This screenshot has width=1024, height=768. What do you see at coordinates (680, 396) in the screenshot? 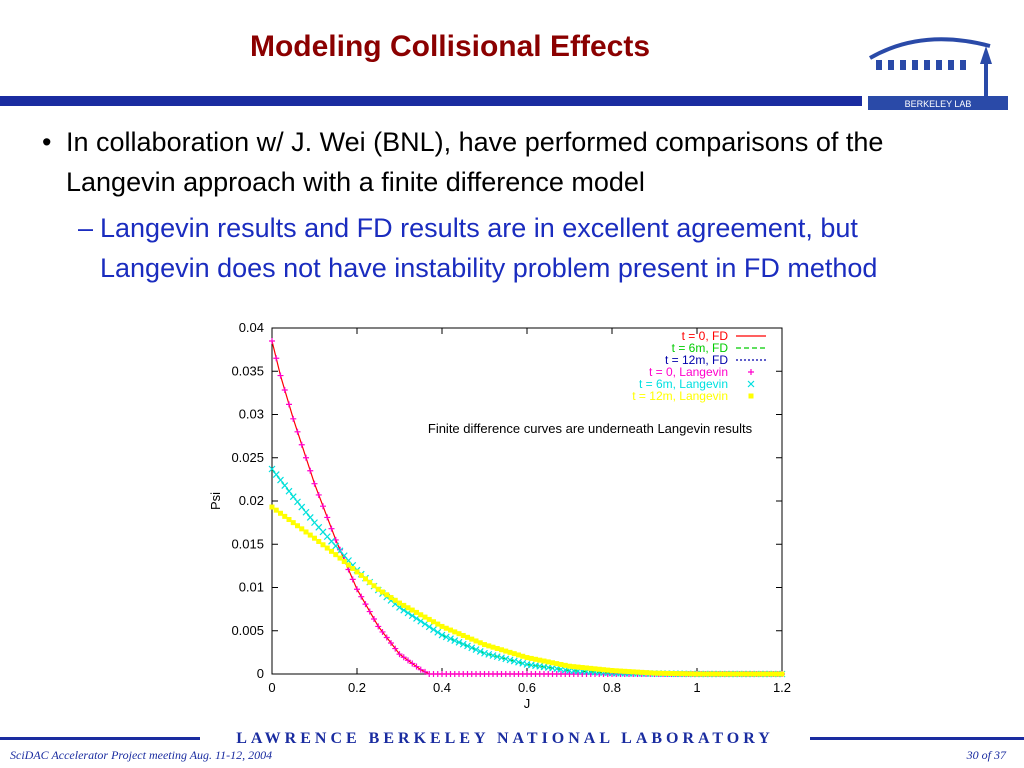
I see `legend-label: t = 12m, Langevin` at bounding box center [680, 396].